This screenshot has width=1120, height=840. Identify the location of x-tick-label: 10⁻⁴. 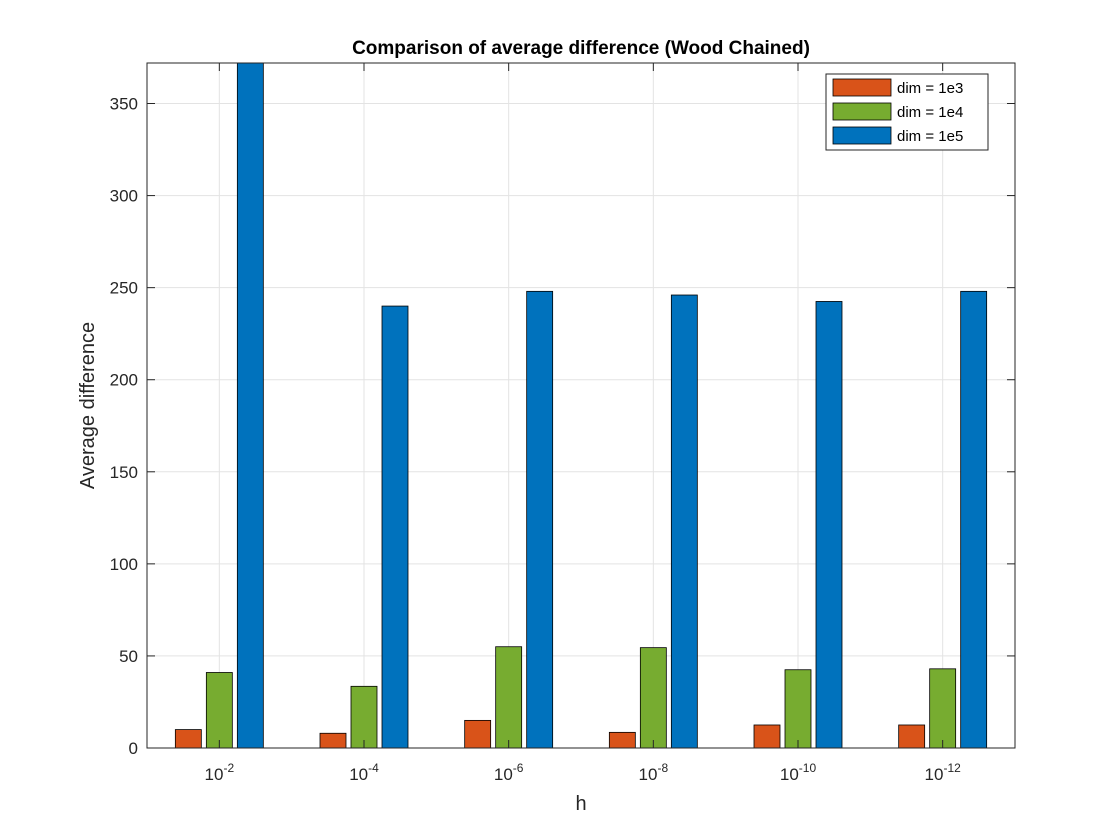
(364, 772).